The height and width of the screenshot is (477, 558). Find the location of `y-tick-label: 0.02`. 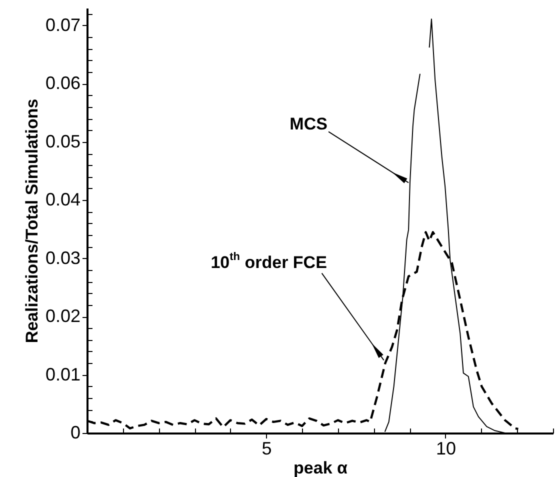

y-tick-label: 0.02 is located at coordinates (62, 316).